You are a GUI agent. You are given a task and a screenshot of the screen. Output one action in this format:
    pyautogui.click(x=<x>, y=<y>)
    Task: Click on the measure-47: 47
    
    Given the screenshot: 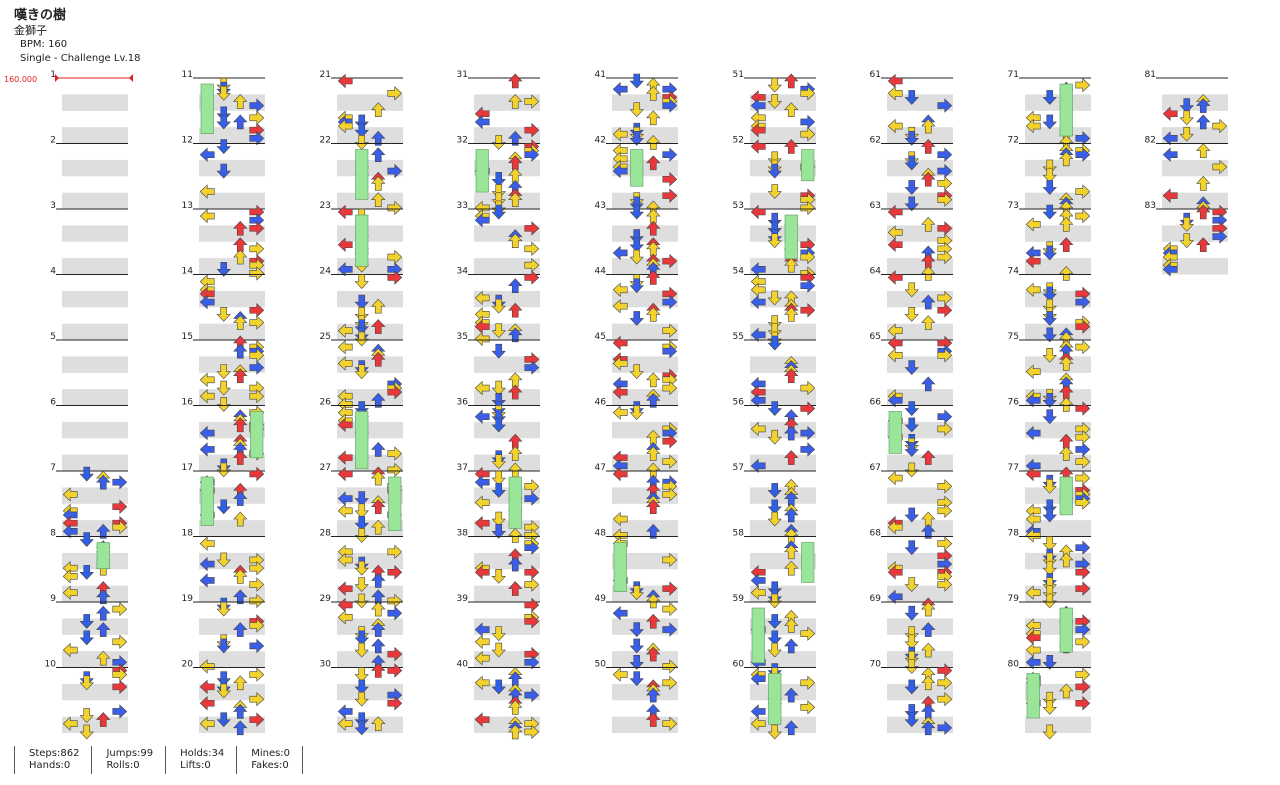 What is the action you would take?
    pyautogui.click(x=636, y=503)
    